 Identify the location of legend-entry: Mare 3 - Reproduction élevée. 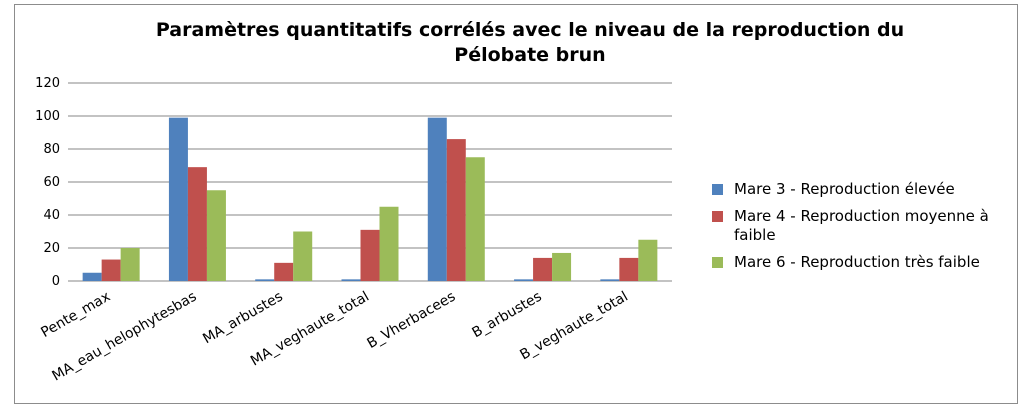
(852, 189).